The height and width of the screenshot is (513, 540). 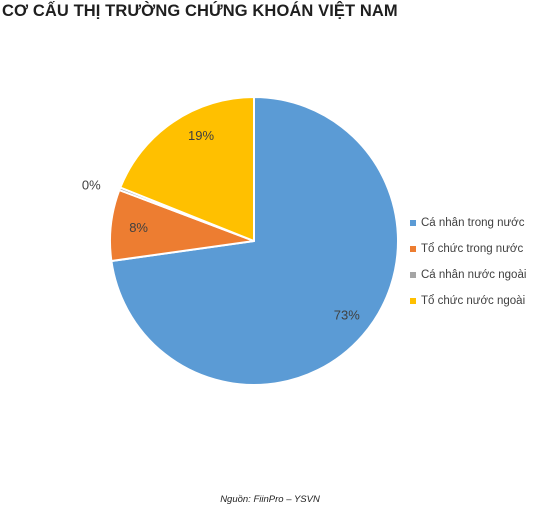 I want to click on legend-label: Tổ chức nước ngoài, so click(x=473, y=301).